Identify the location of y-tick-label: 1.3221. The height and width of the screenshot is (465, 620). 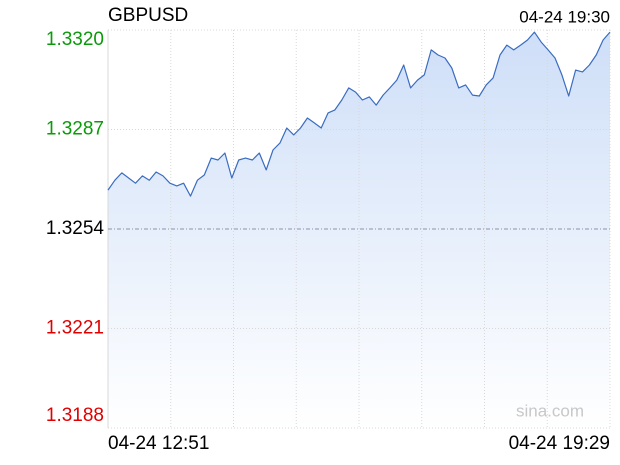
(75, 328).